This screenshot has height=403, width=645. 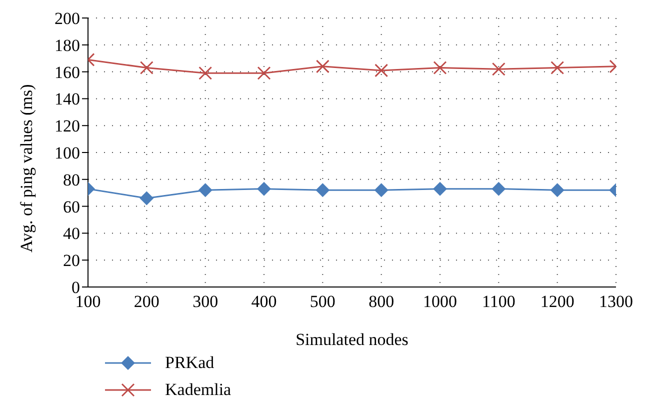 I want to click on y-tick-label: 160, so click(x=67, y=72).